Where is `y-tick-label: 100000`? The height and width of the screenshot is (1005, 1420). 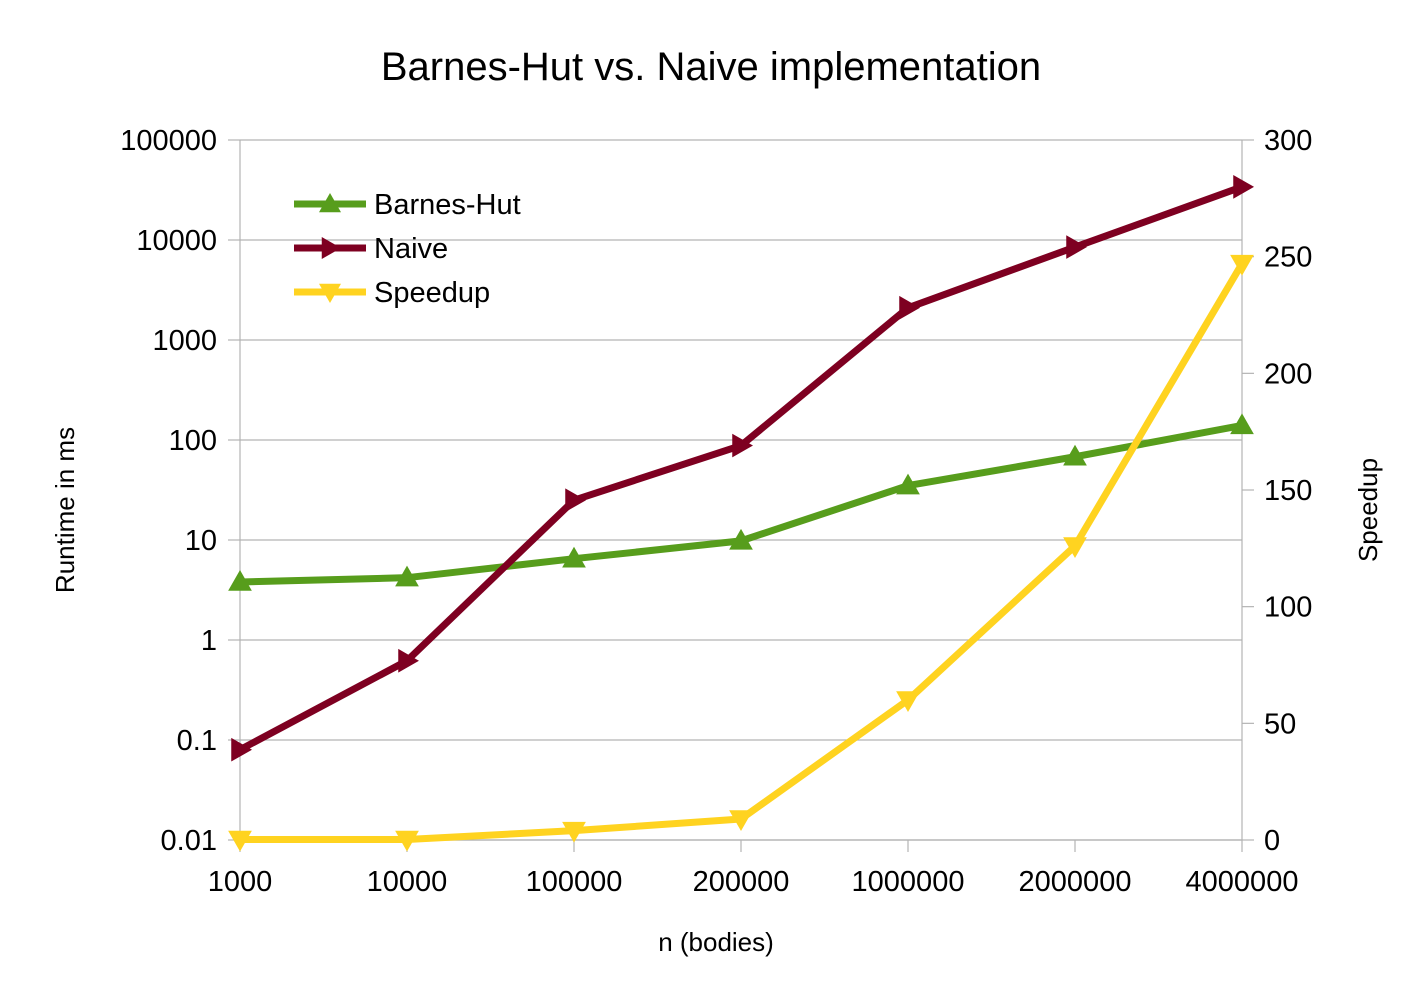
y-tick-label: 100000 is located at coordinates (168, 141).